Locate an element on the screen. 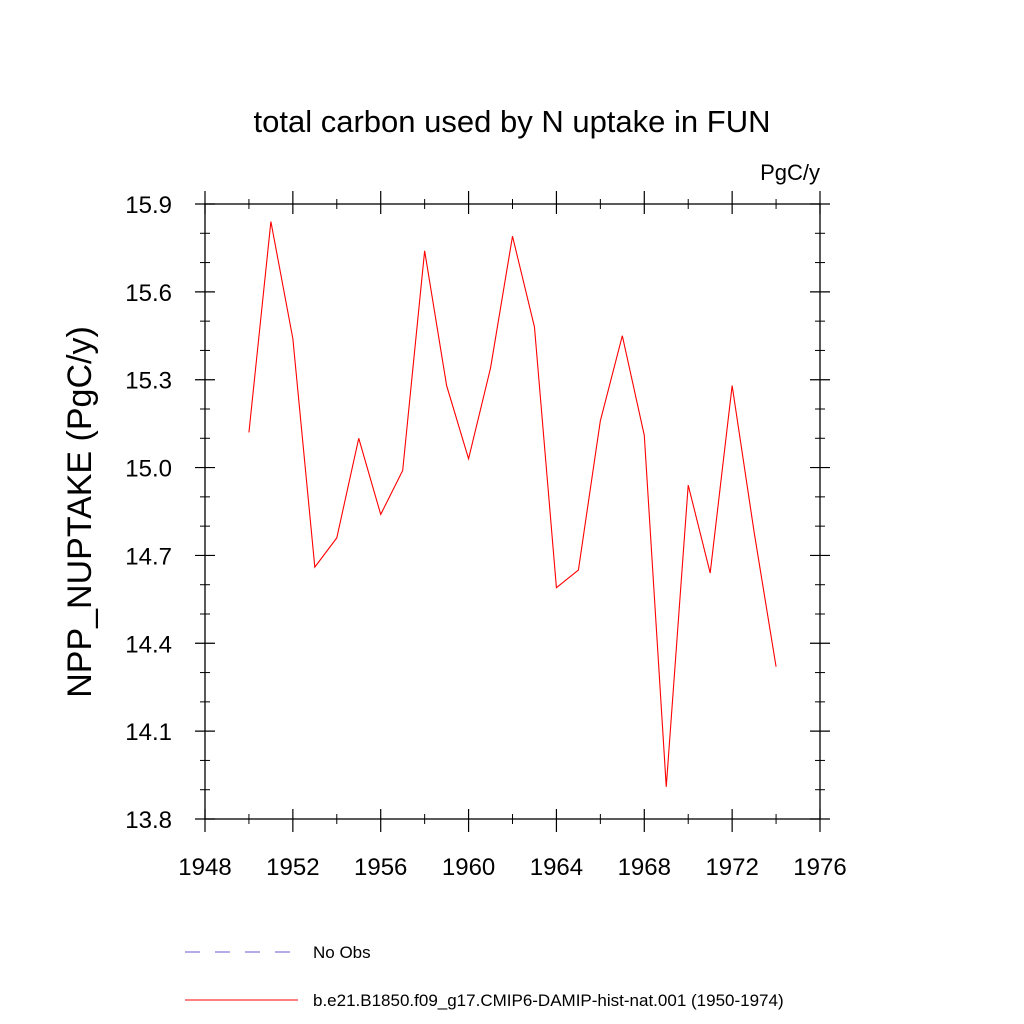 The width and height of the screenshot is (1024, 1024). units-label: PgC/y is located at coordinates (790, 172).